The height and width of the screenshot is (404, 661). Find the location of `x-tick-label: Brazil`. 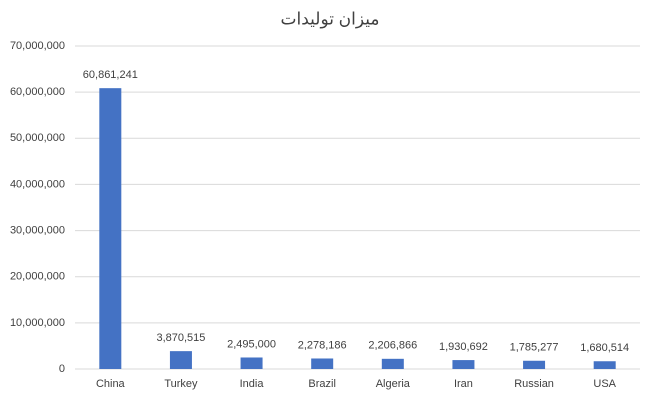

x-tick-label: Brazil is located at coordinates (322, 384).